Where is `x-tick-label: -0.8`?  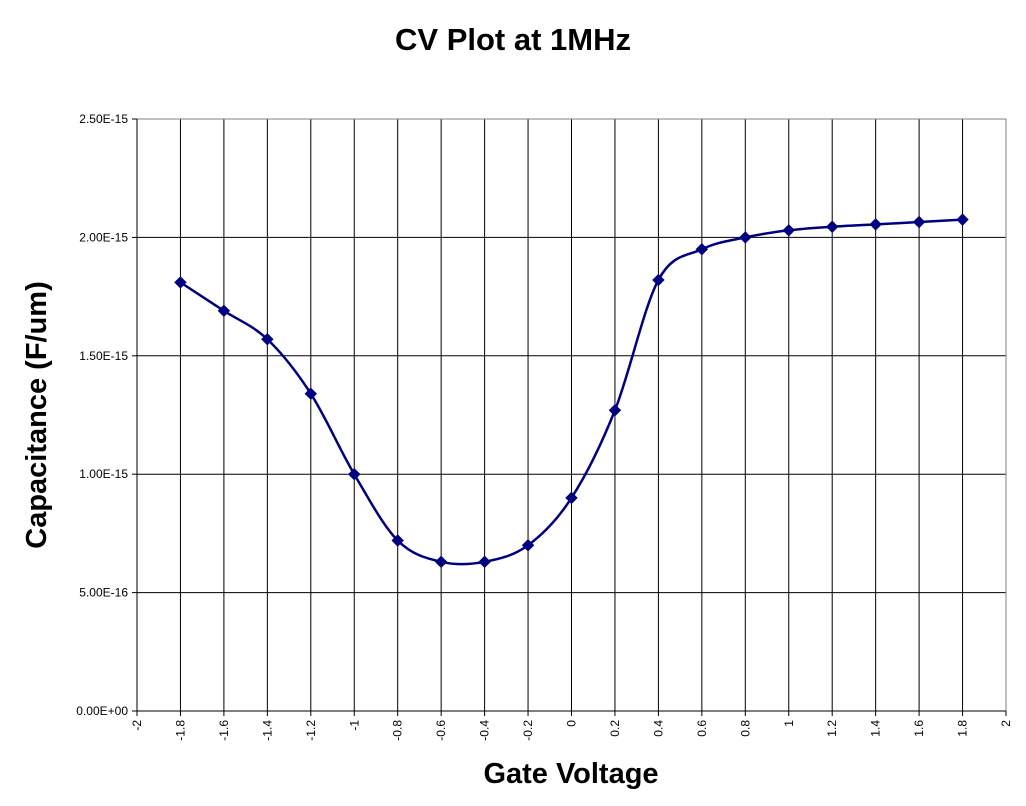 x-tick-label: -0.8 is located at coordinates (398, 730).